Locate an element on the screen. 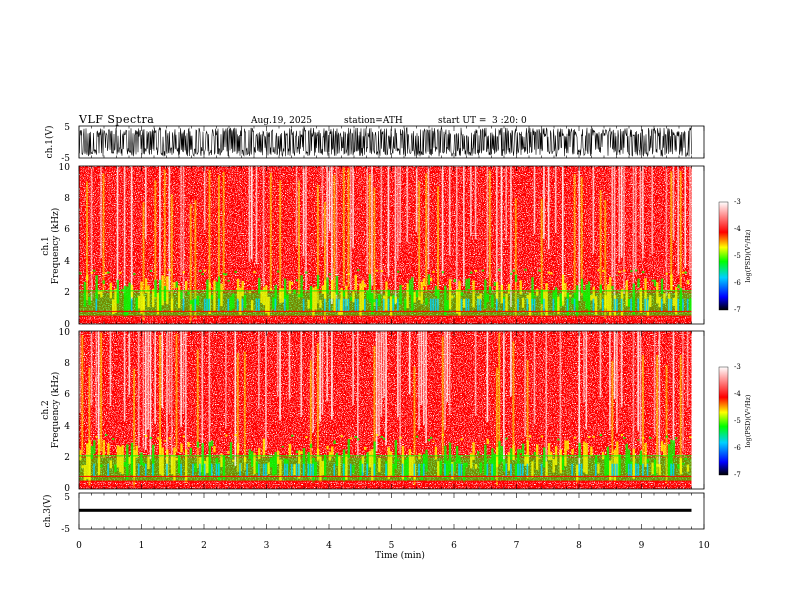 This screenshot has width=792, height=612. ch1-ytick-top: 5 is located at coordinates (67, 128).